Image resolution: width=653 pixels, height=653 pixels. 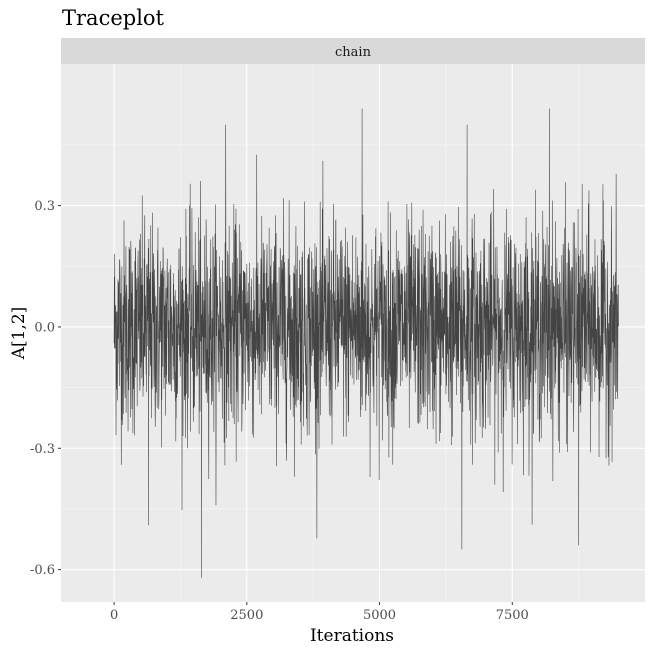 I want to click on y-tick-label: 0.3, so click(x=44, y=206).